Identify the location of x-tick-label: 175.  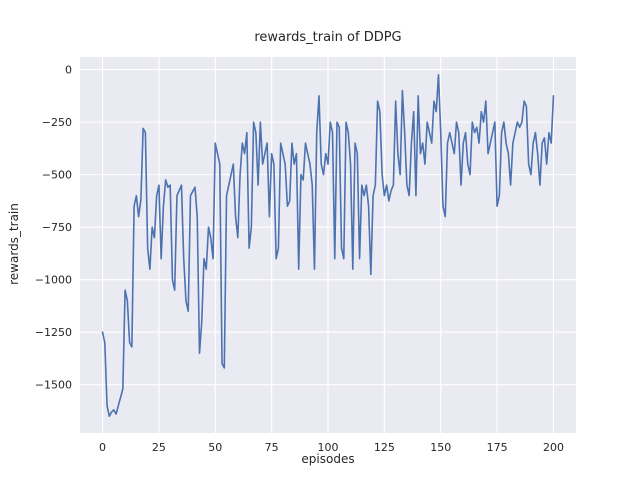
(497, 447).